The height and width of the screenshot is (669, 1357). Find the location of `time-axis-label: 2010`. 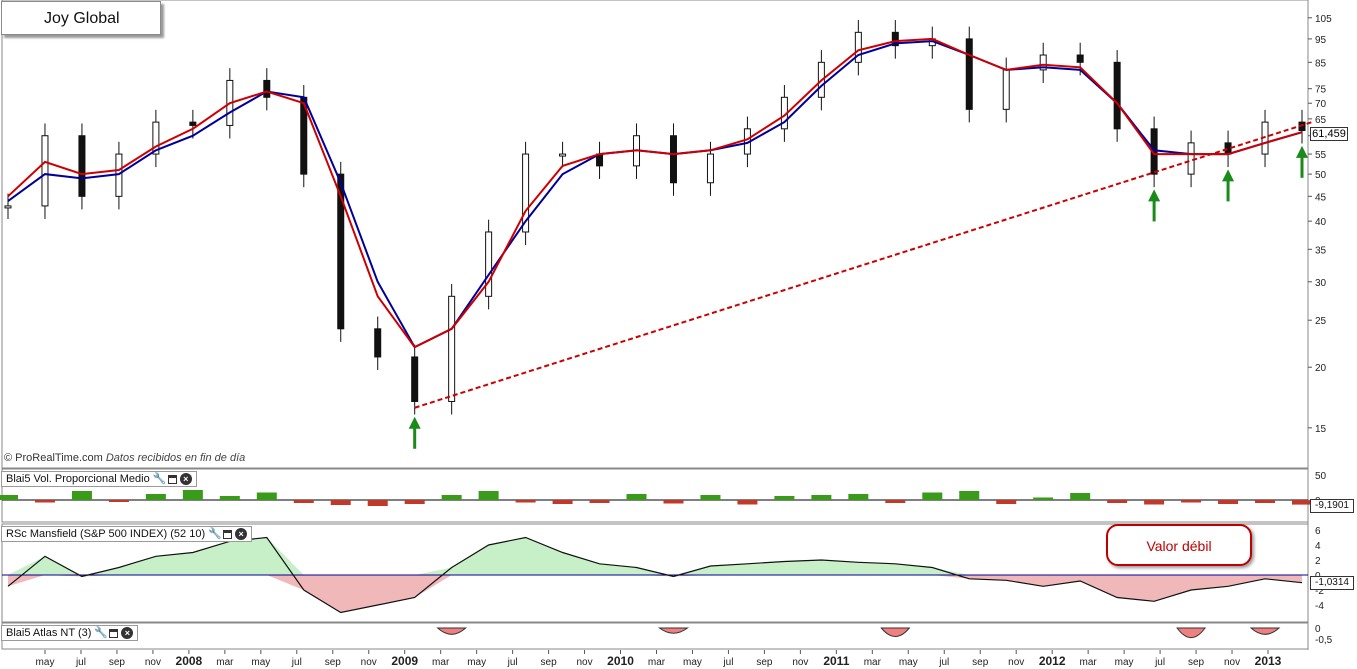

time-axis-label: 2010 is located at coordinates (620, 661).